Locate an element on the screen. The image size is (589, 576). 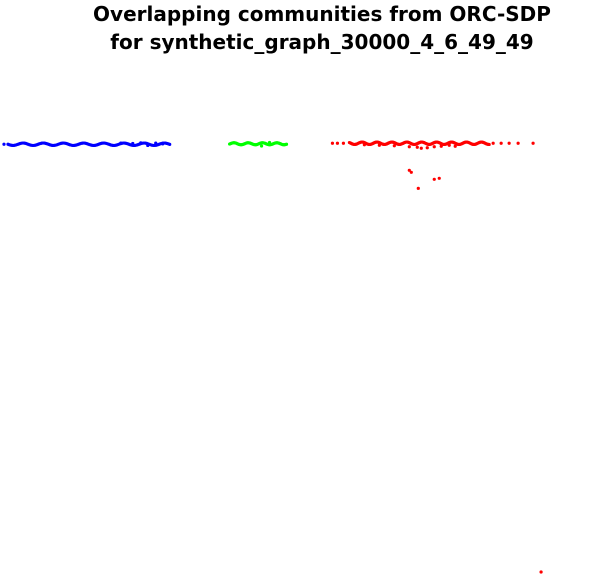
chart-title-line-1: Overlapping communities from ORC-SDP is located at coordinates (322, 14).